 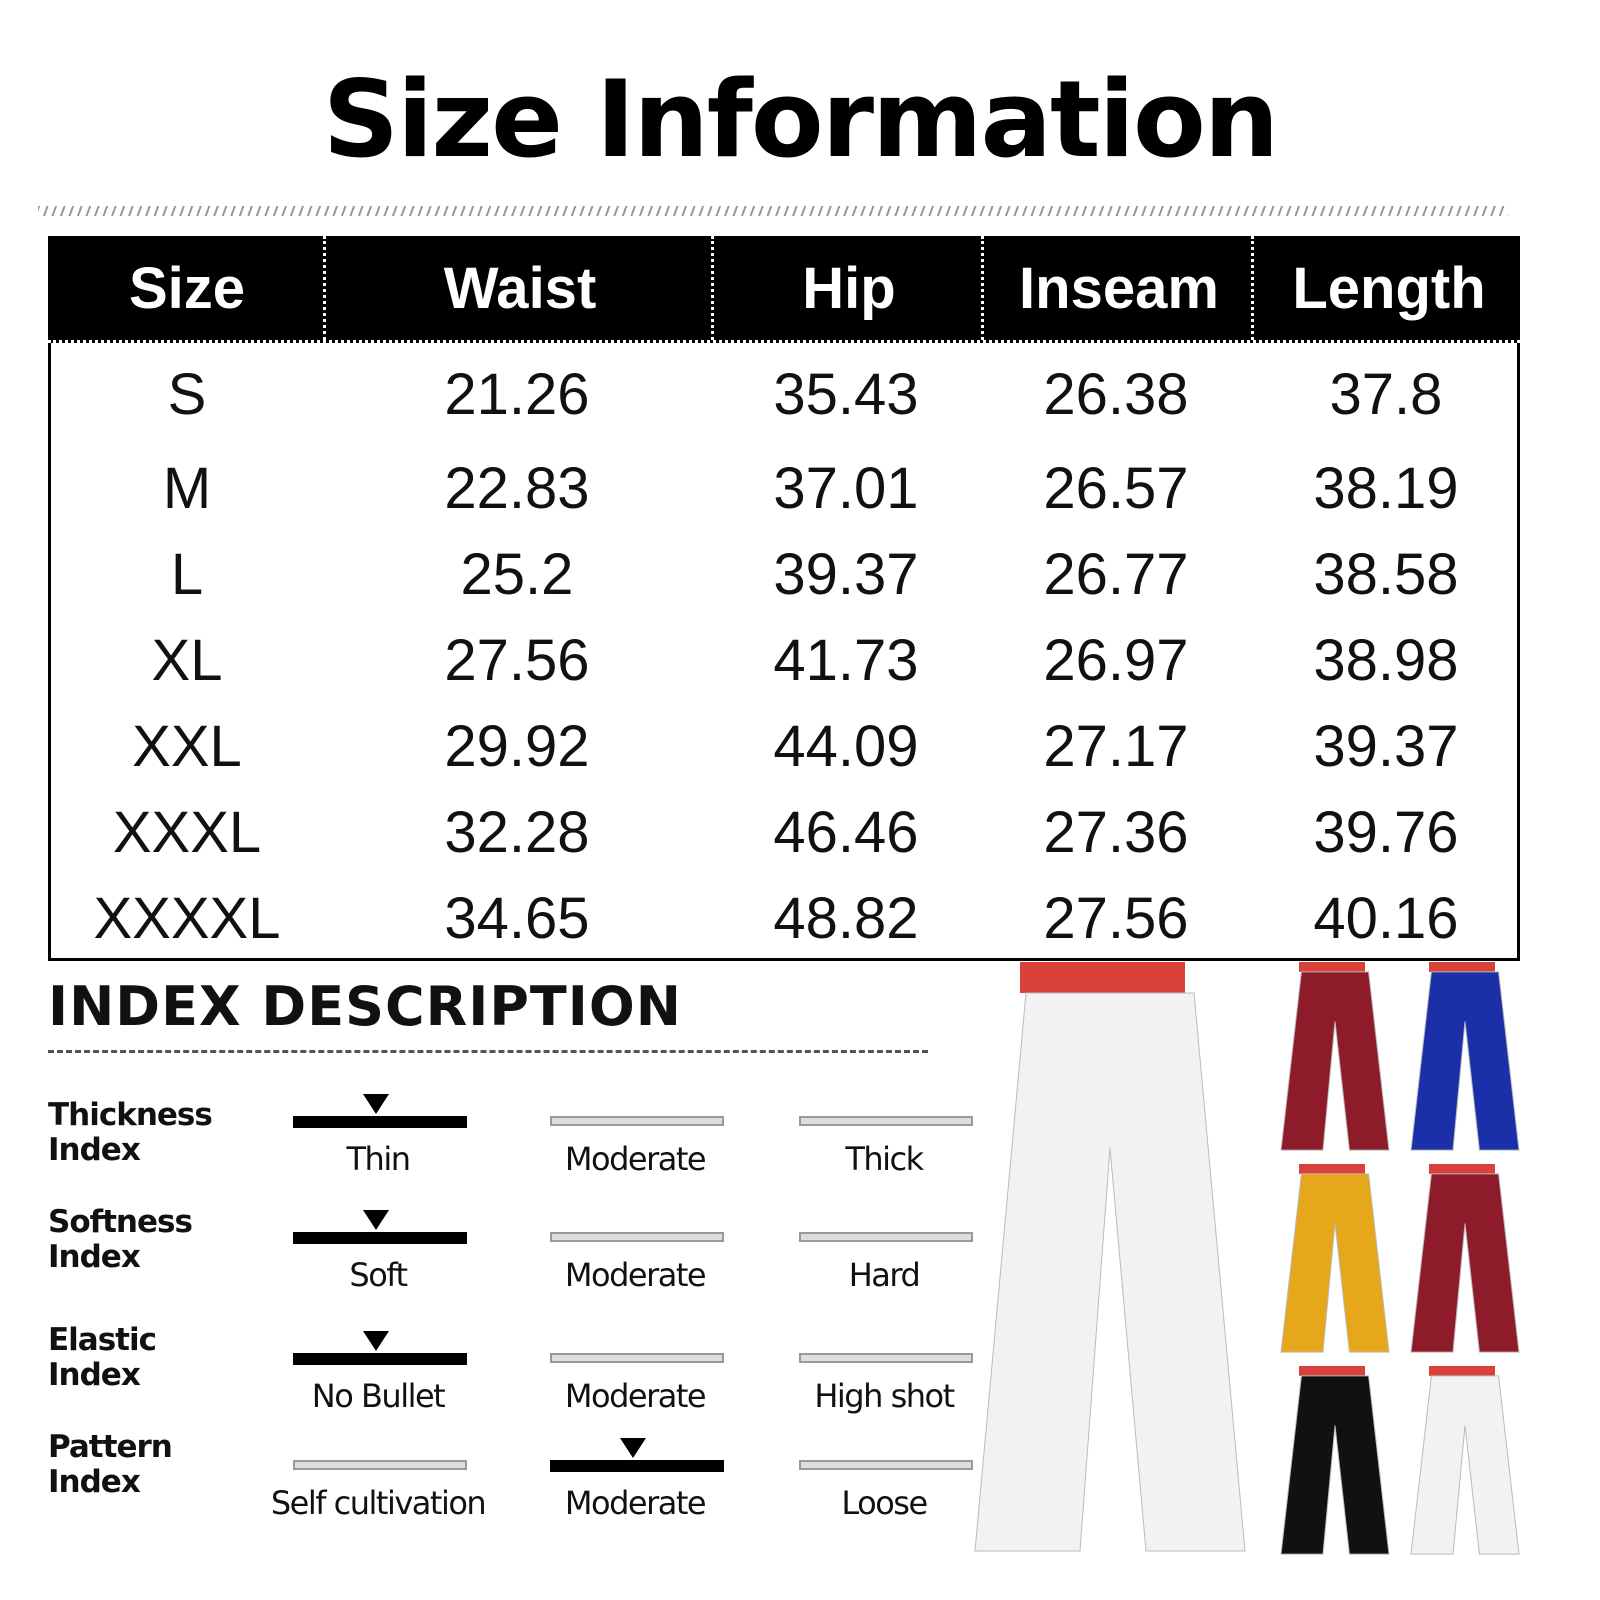 I want to click on table-header: Size Waist Hip Inseam Length, so click(x=784, y=289).